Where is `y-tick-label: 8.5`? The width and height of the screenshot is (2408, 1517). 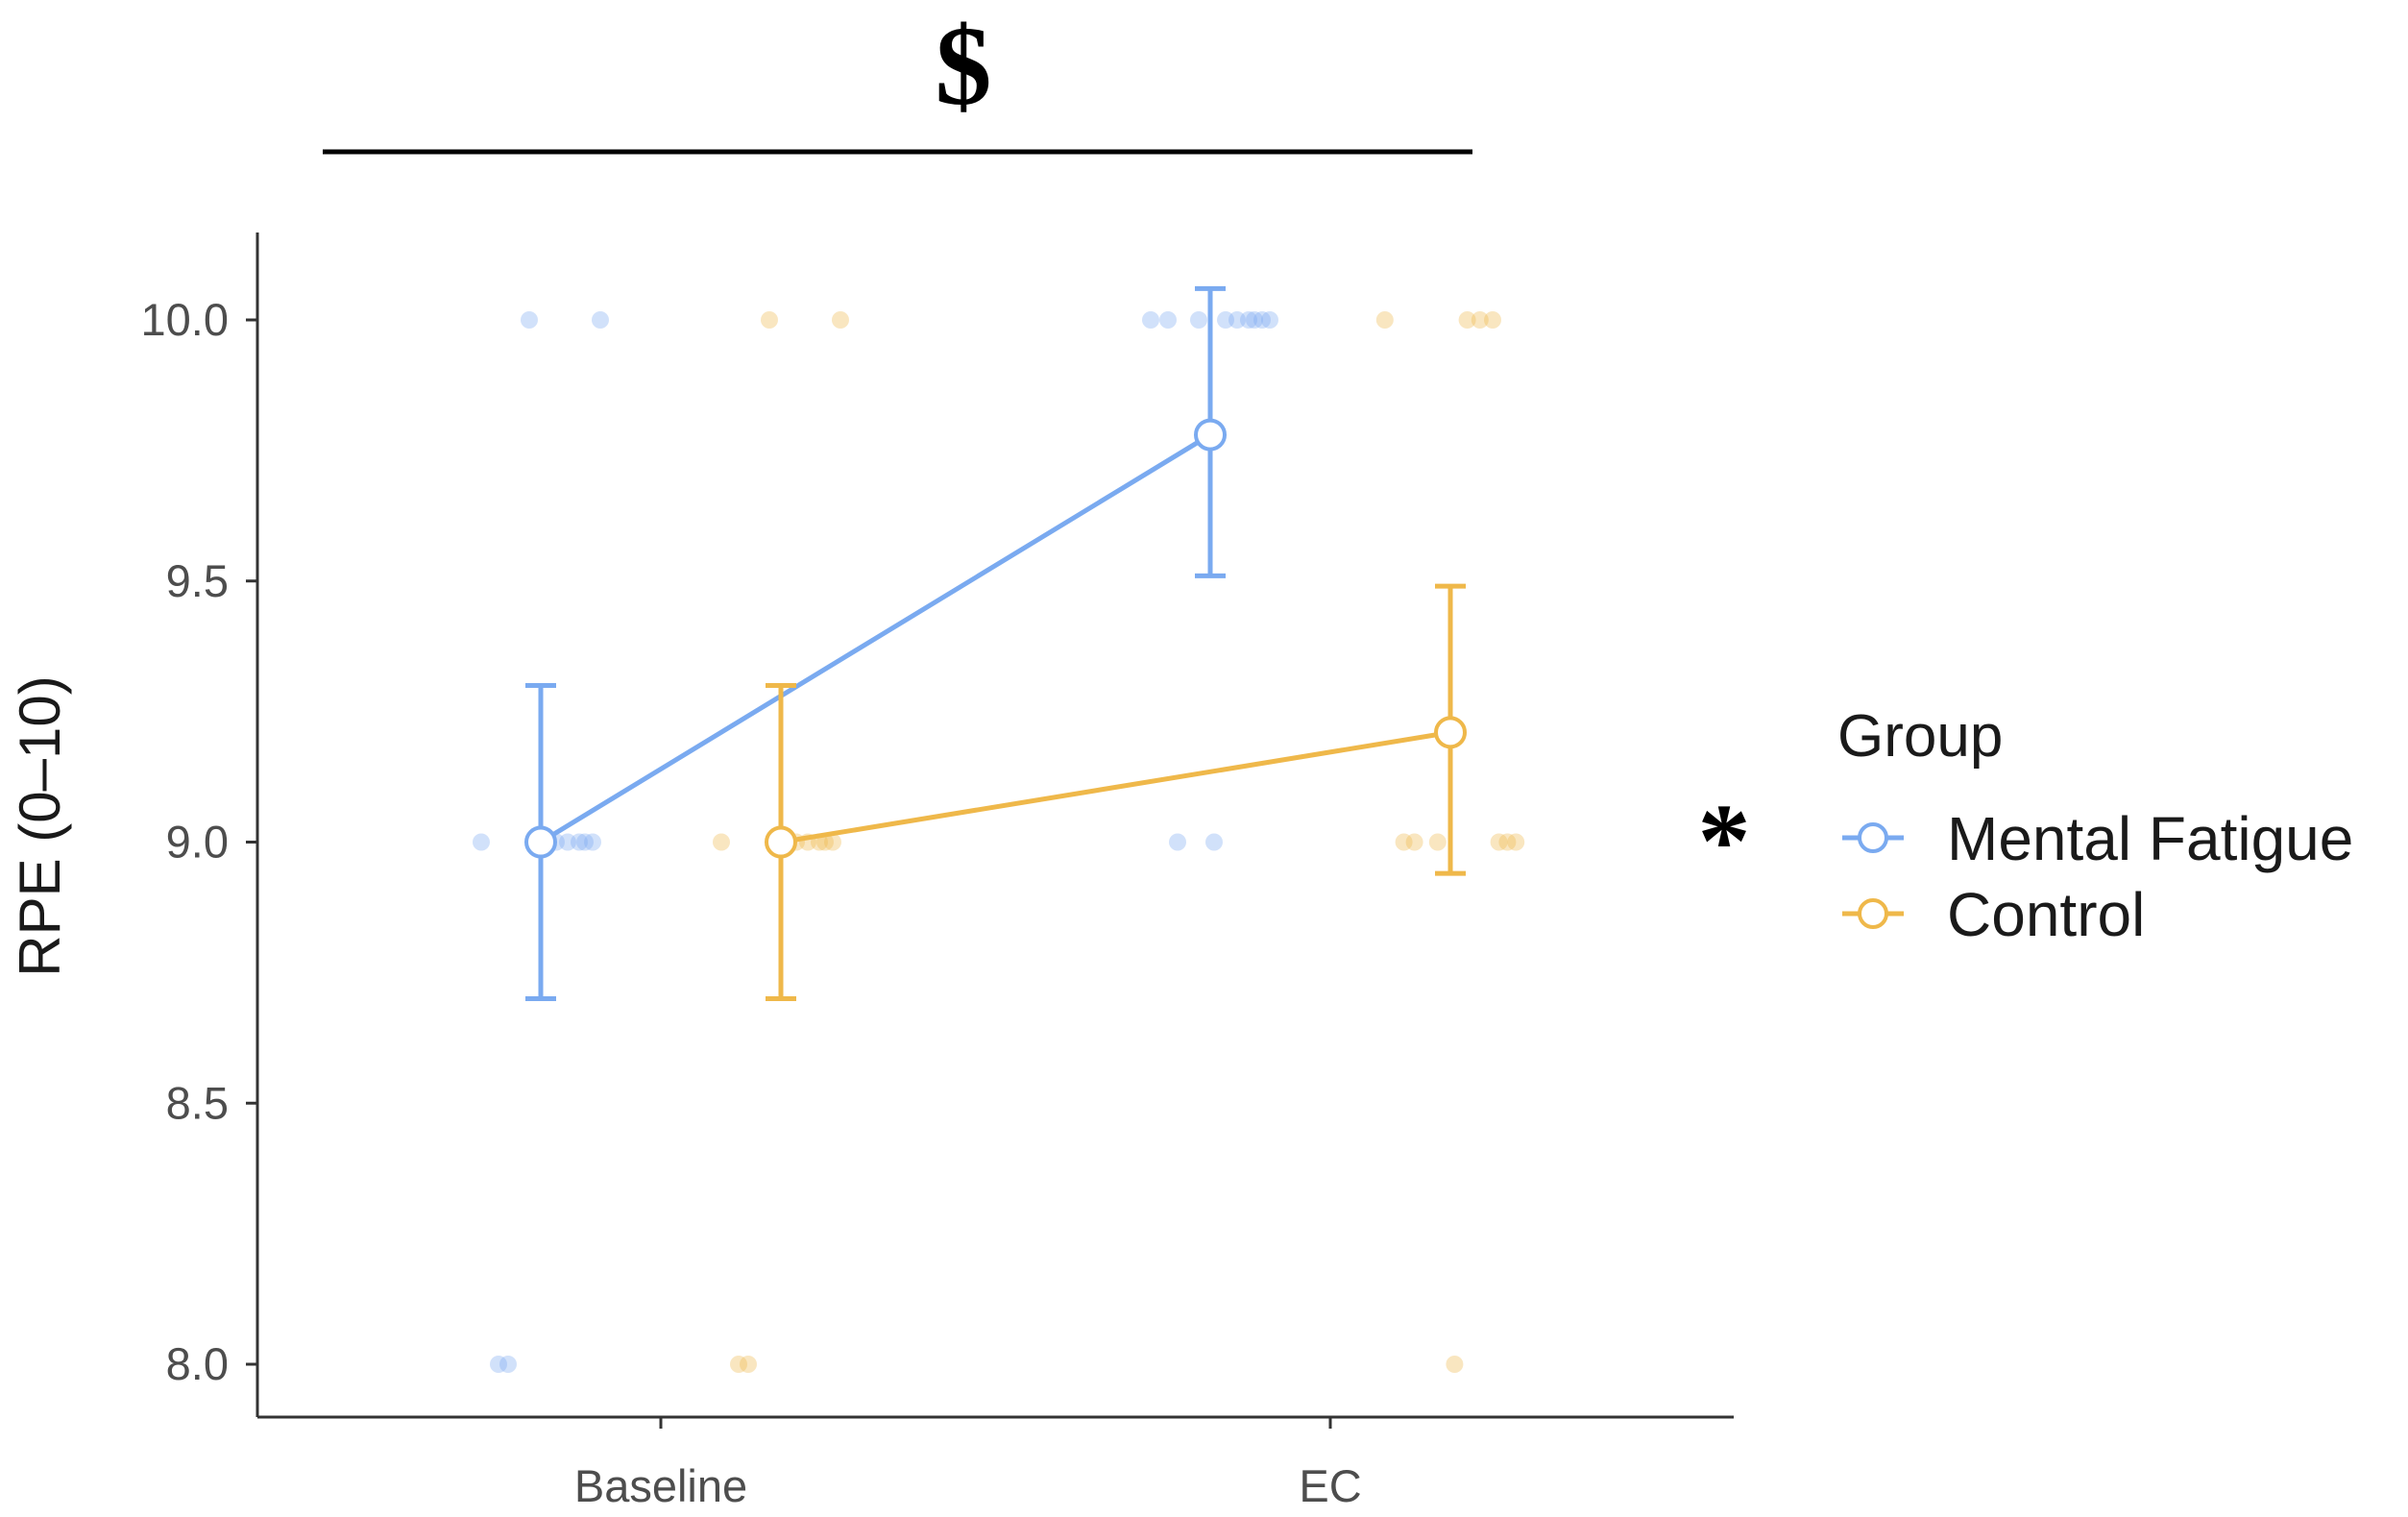 y-tick-label: 8.5 is located at coordinates (197, 1102).